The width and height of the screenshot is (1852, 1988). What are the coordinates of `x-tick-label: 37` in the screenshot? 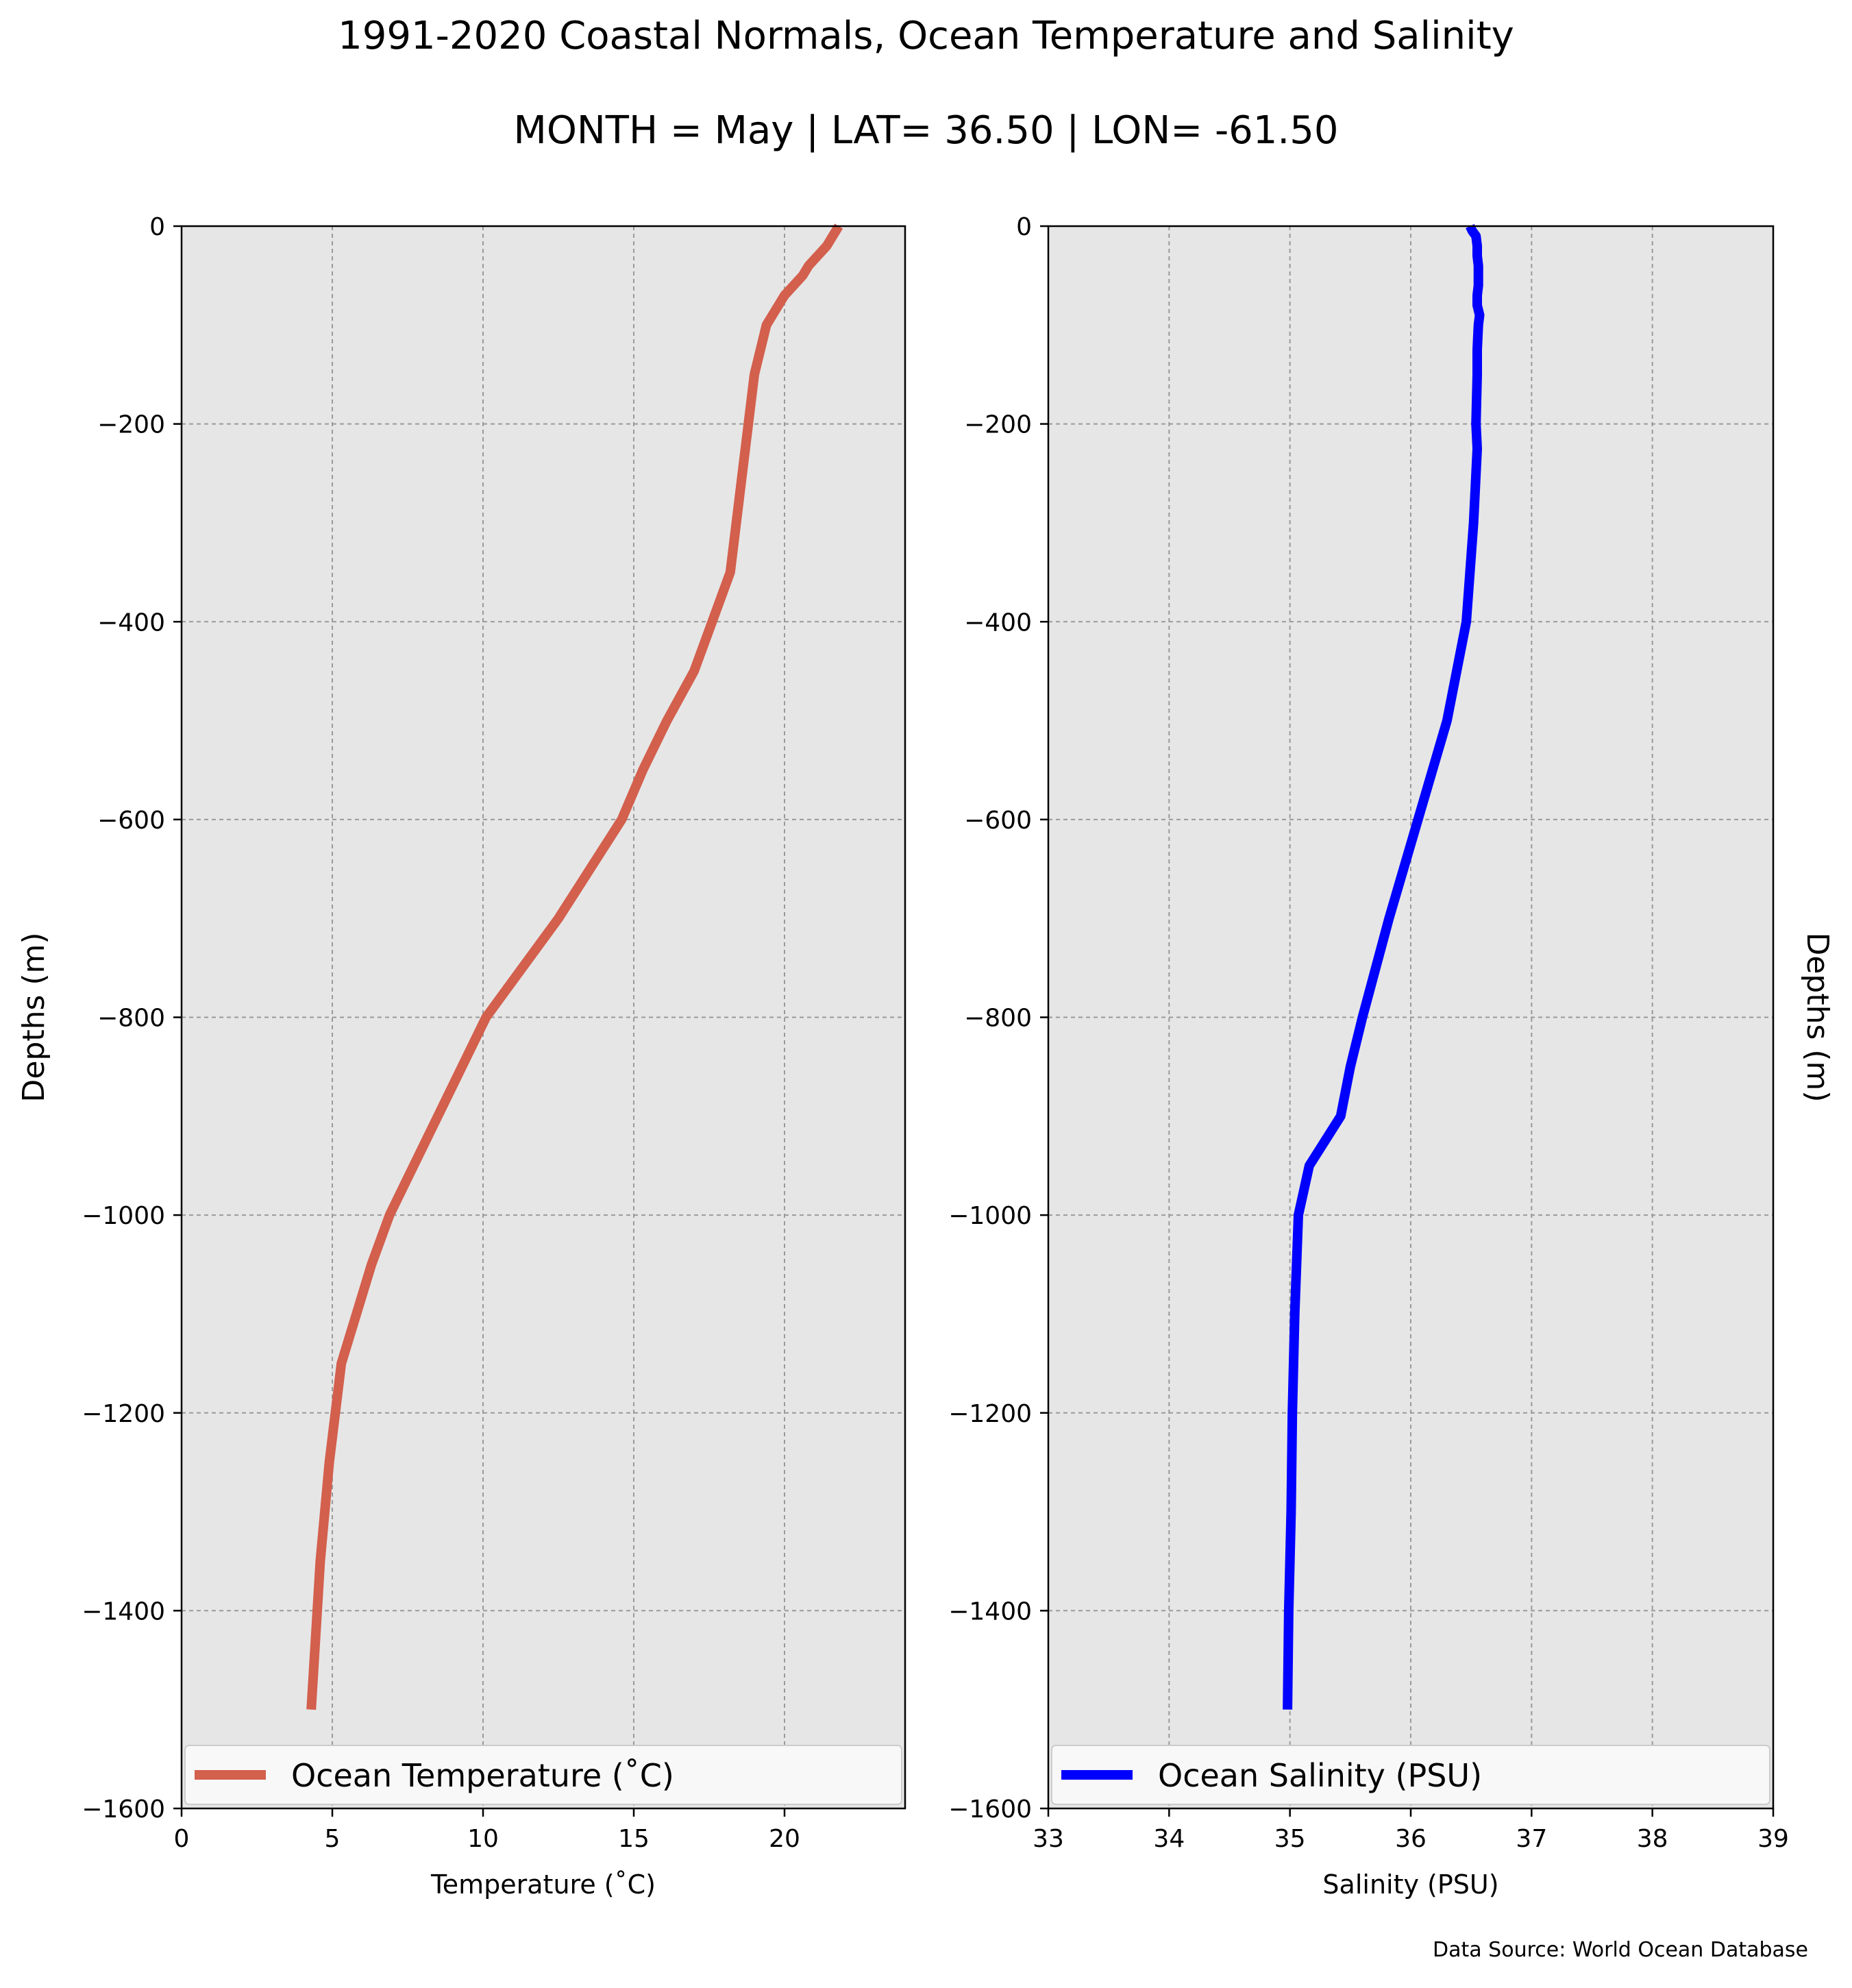 It's located at (1531, 1839).